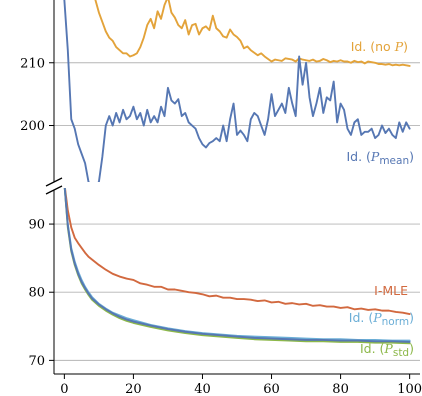  Describe the element at coordinates (380, 158) in the screenshot. I see `label-id-p-mean: Id. (Pmean)` at that location.